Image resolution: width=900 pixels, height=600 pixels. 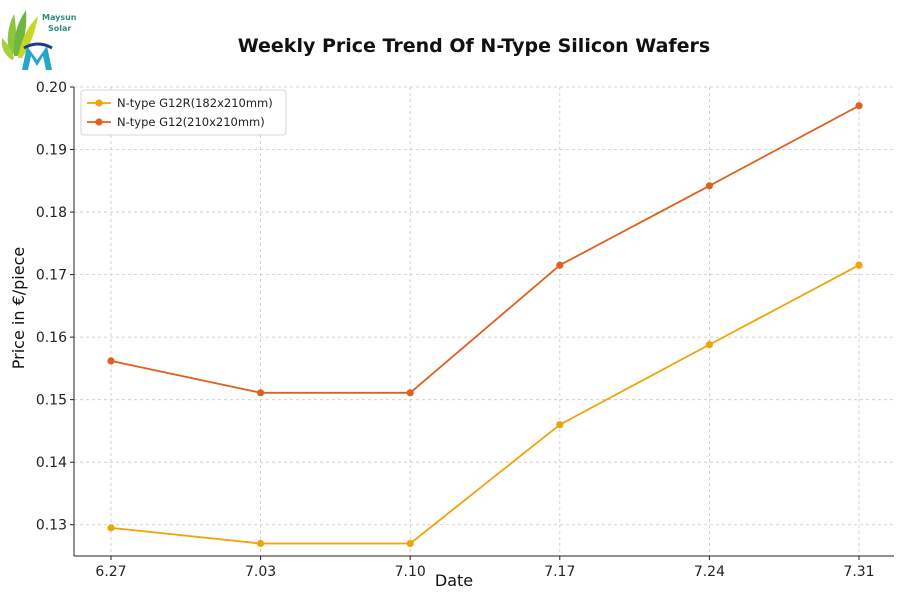 I want to click on y-tick-label: 0.13, so click(x=51, y=526).